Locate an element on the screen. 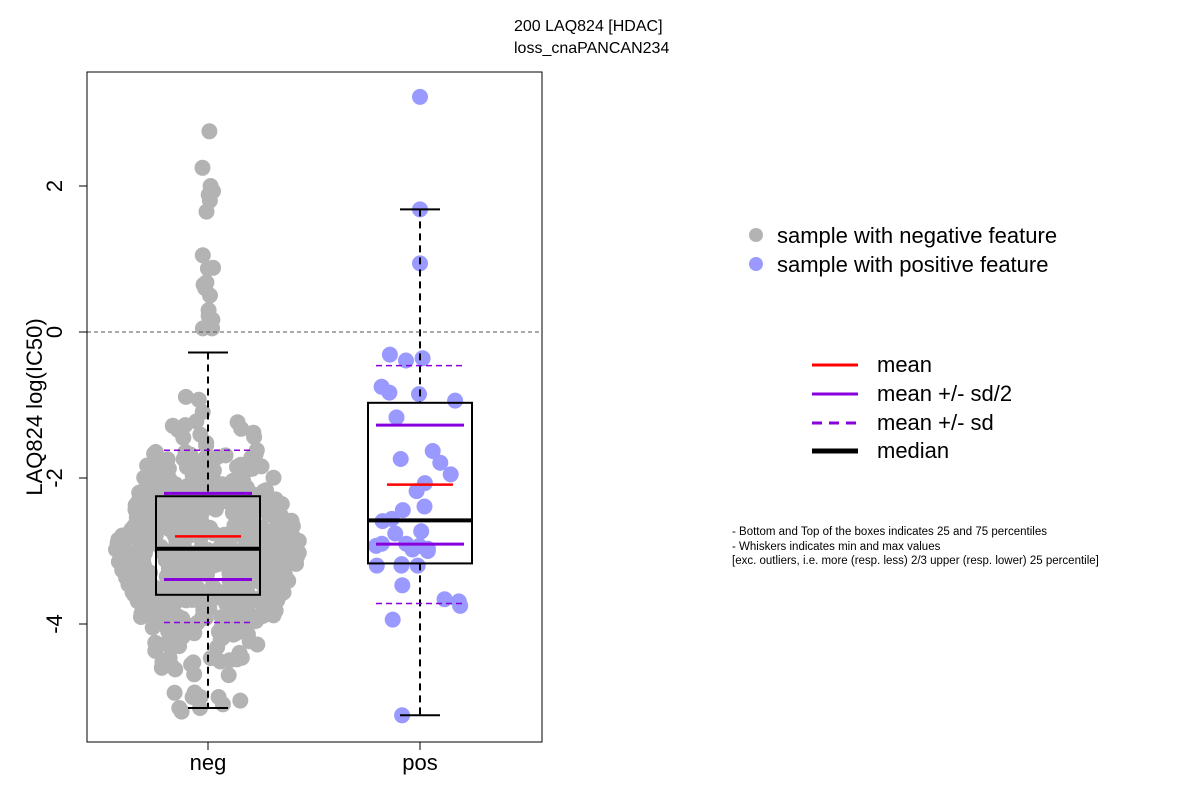 The width and height of the screenshot is (1200, 800). x-tick-label: neg is located at coordinates (208, 762).